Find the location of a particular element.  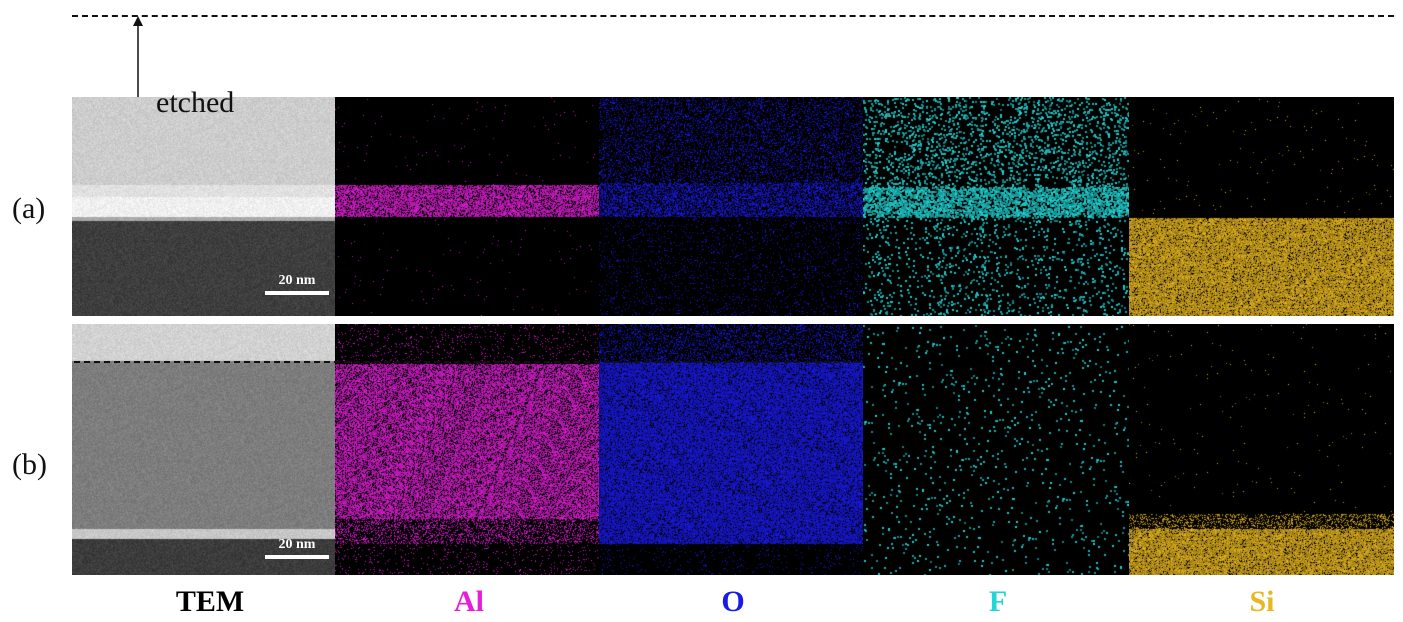

scale-bar-b: 20 nm is located at coordinates (297, 548).